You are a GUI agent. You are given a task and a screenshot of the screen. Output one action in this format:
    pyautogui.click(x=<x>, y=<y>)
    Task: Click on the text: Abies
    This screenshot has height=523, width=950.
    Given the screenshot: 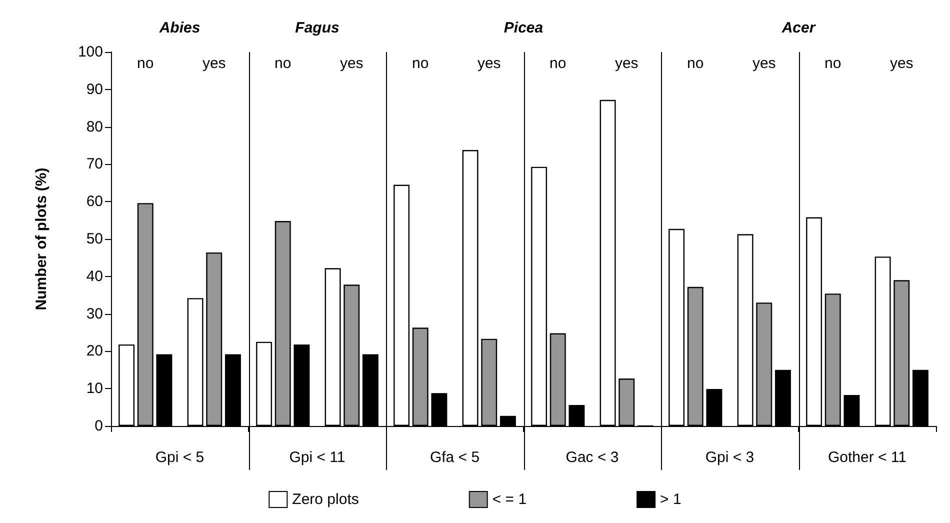 What is the action you would take?
    pyautogui.click(x=179, y=28)
    